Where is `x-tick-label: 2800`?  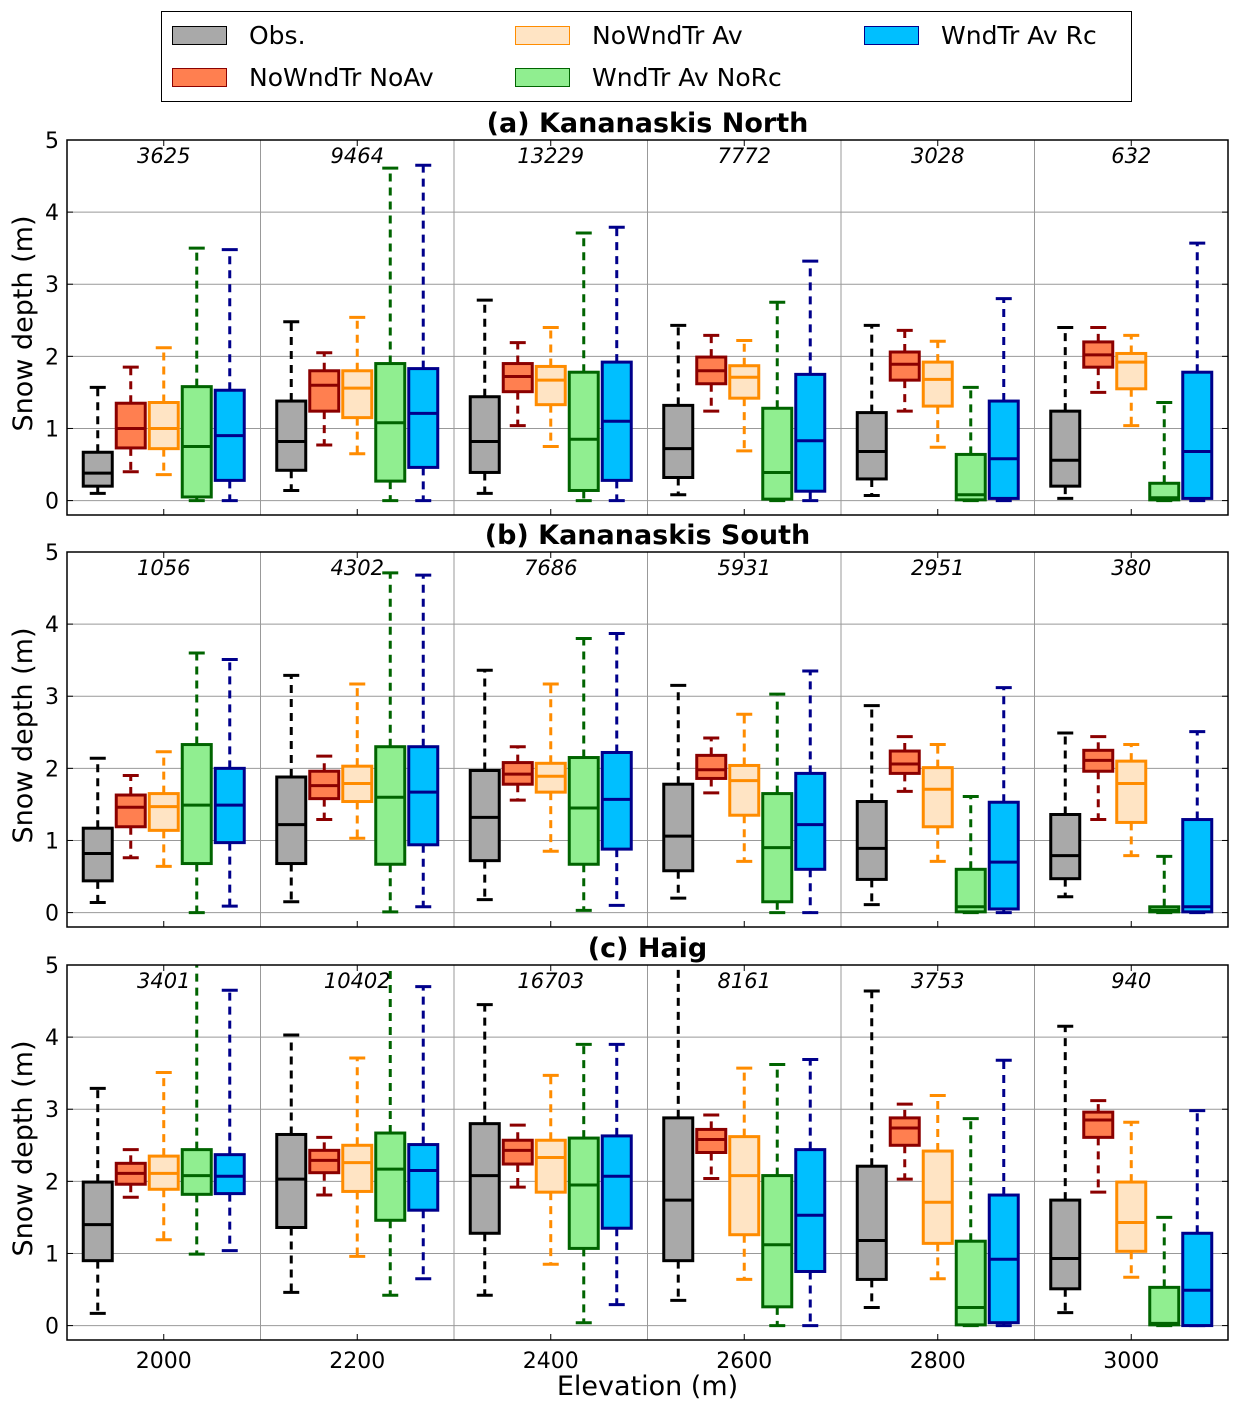
x-tick-label: 2800 is located at coordinates (938, 1361).